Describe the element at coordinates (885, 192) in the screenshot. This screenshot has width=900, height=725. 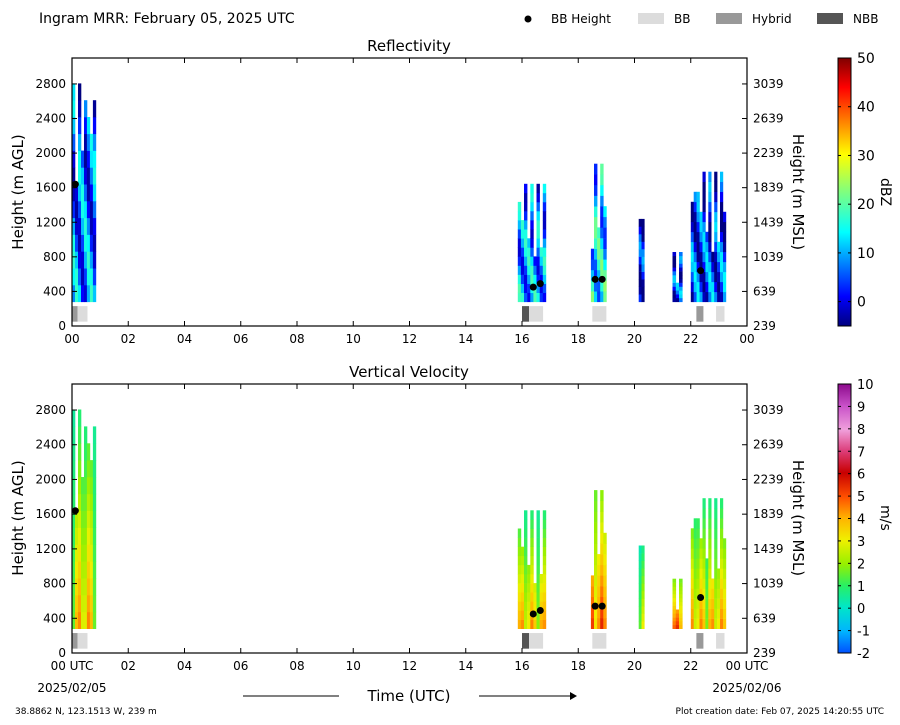
I see `reflectivity-colorbar-label: dBZ` at that location.